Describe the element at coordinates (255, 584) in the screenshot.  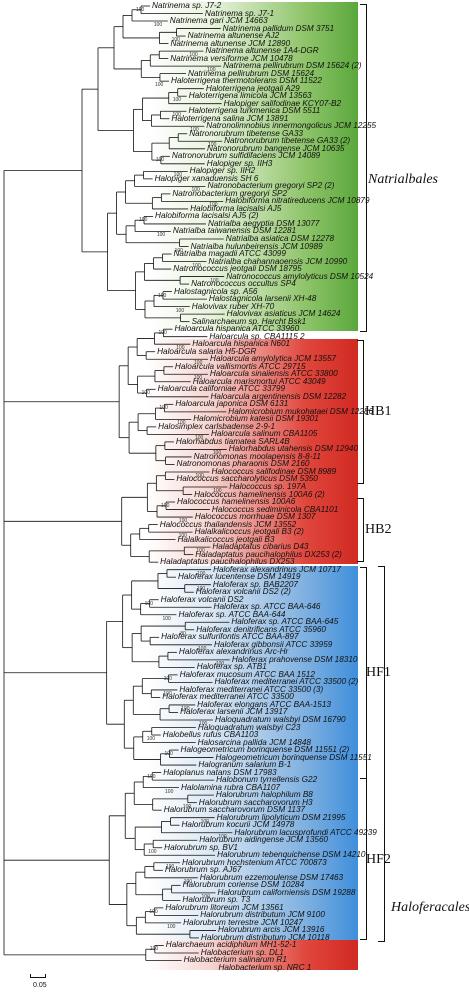
I see `taxon-label: Haloferax sp. BAB2207` at that location.